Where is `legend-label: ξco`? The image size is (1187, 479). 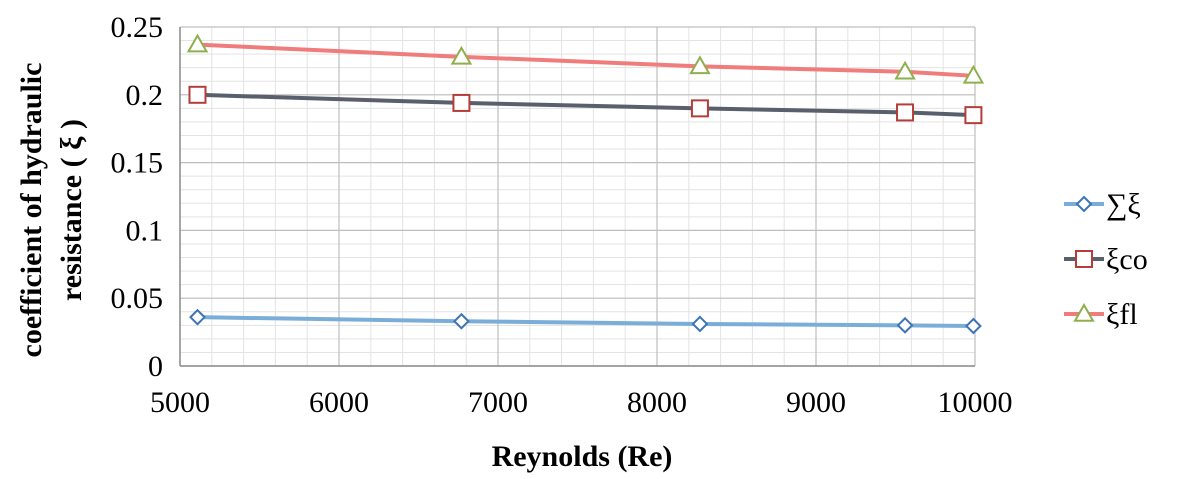
legend-label: ξco is located at coordinates (1127, 259).